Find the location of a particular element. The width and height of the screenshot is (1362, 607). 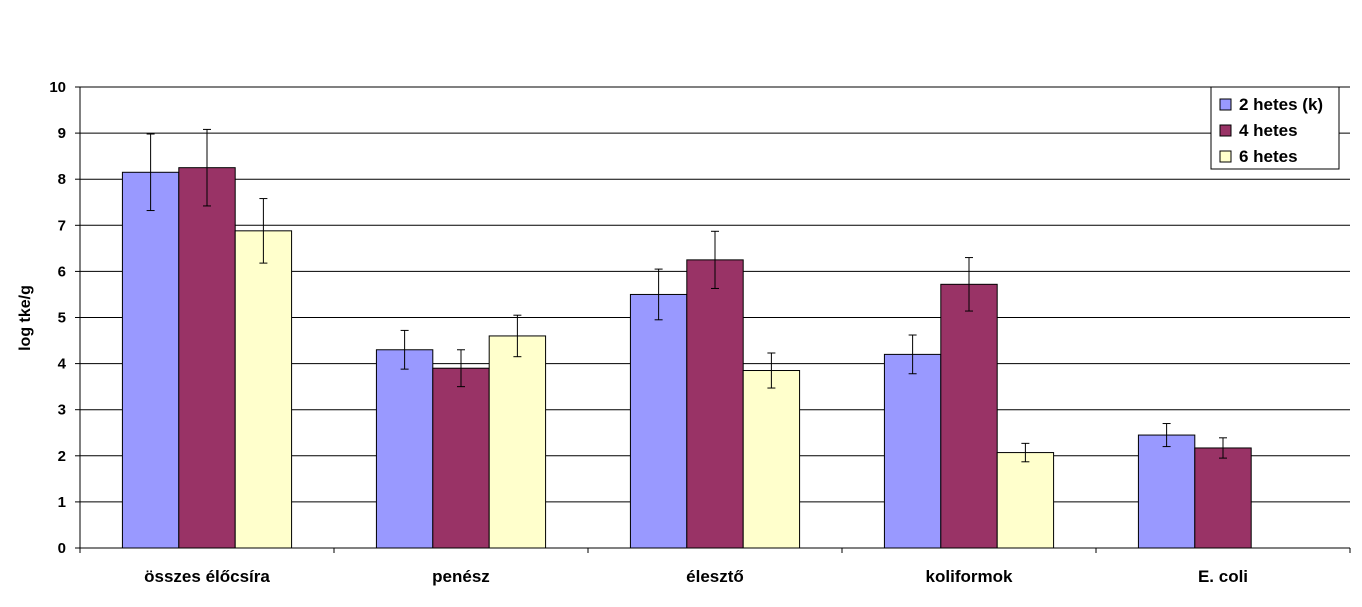

y-tick-label: 9 is located at coordinates (62, 133).